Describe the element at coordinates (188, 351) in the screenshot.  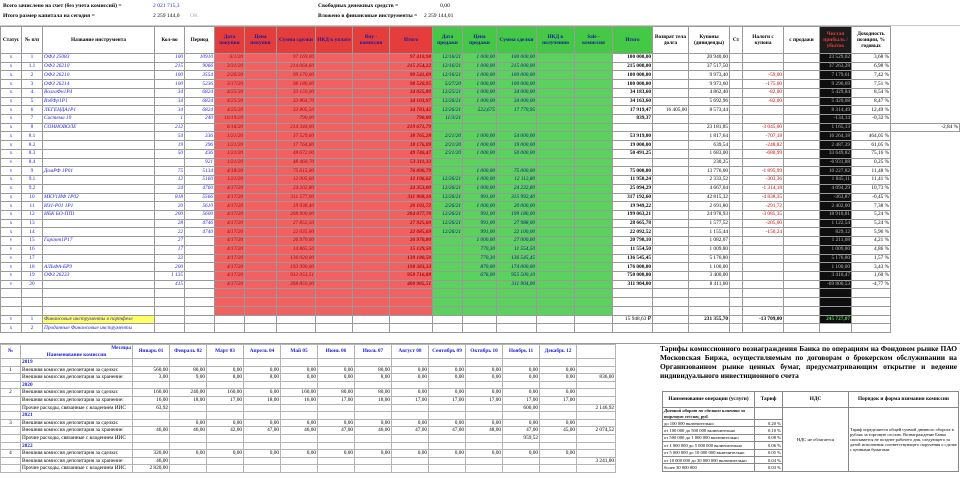
I see `month-col-1: Февраль 02` at that location.